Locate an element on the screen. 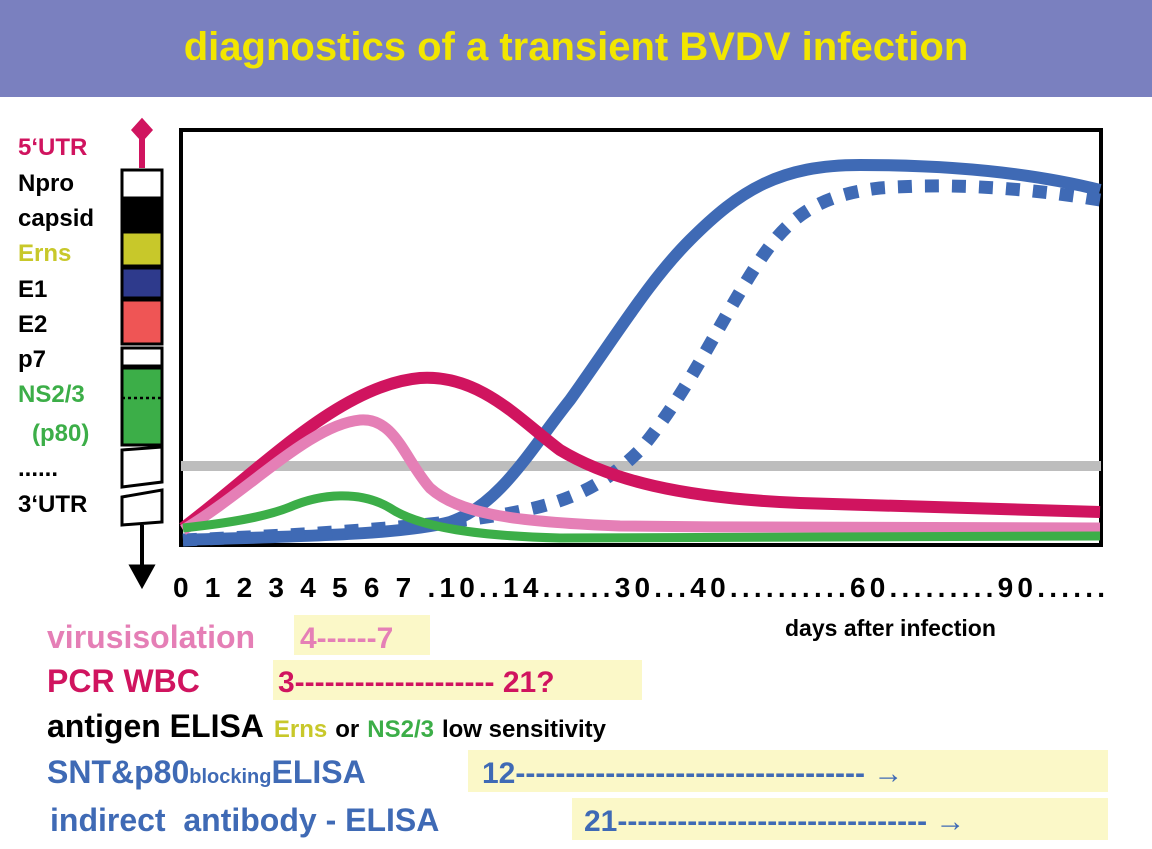 This screenshot has height=849, width=1152. antigen: Erns is located at coordinates (300, 729).